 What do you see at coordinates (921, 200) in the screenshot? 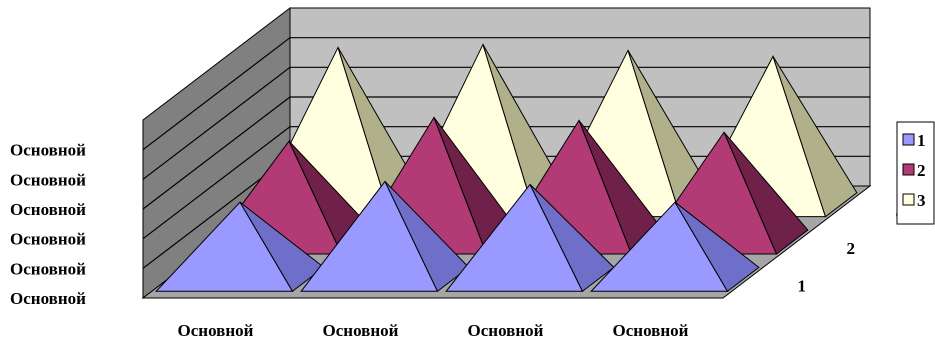
I see `legend-label: 3` at bounding box center [921, 200].